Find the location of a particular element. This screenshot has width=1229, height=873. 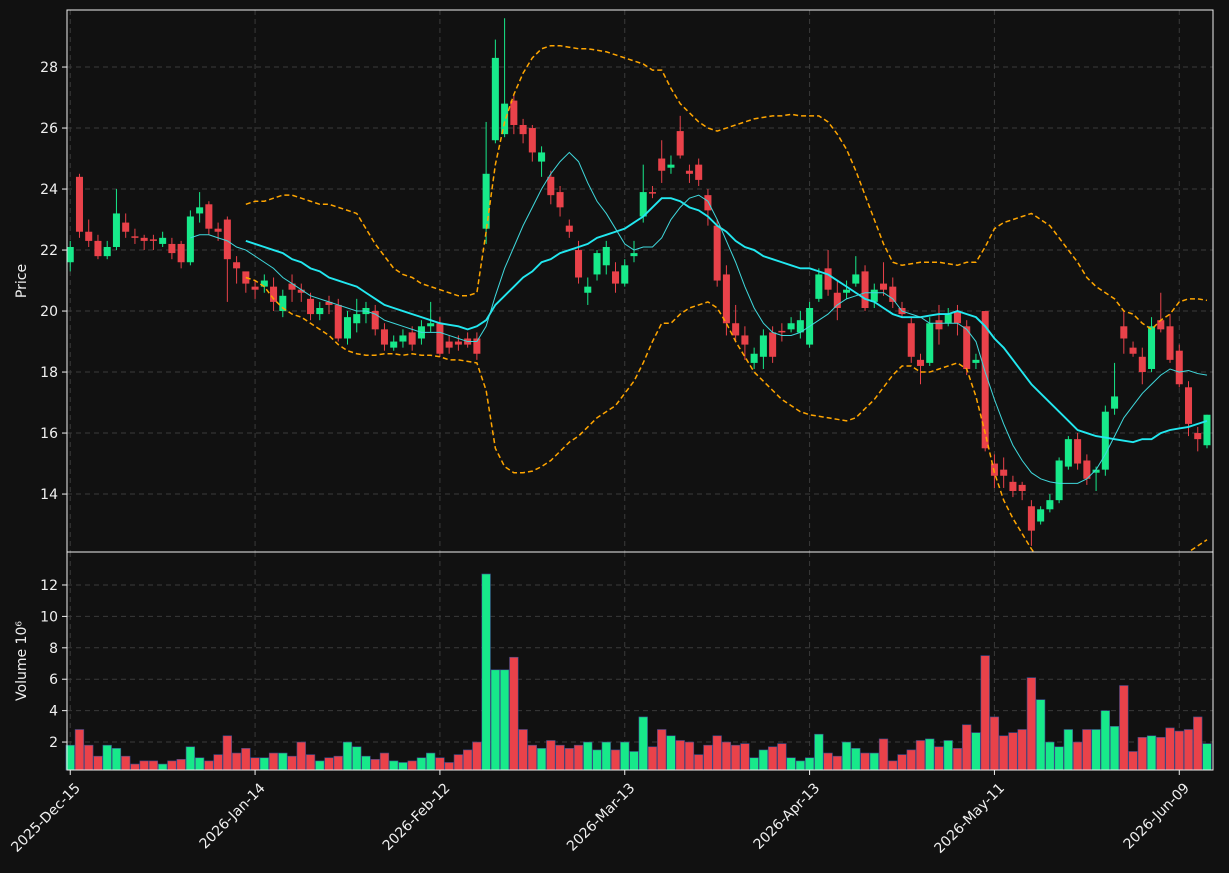

y-tick-label: 12 is located at coordinates (49, 586).